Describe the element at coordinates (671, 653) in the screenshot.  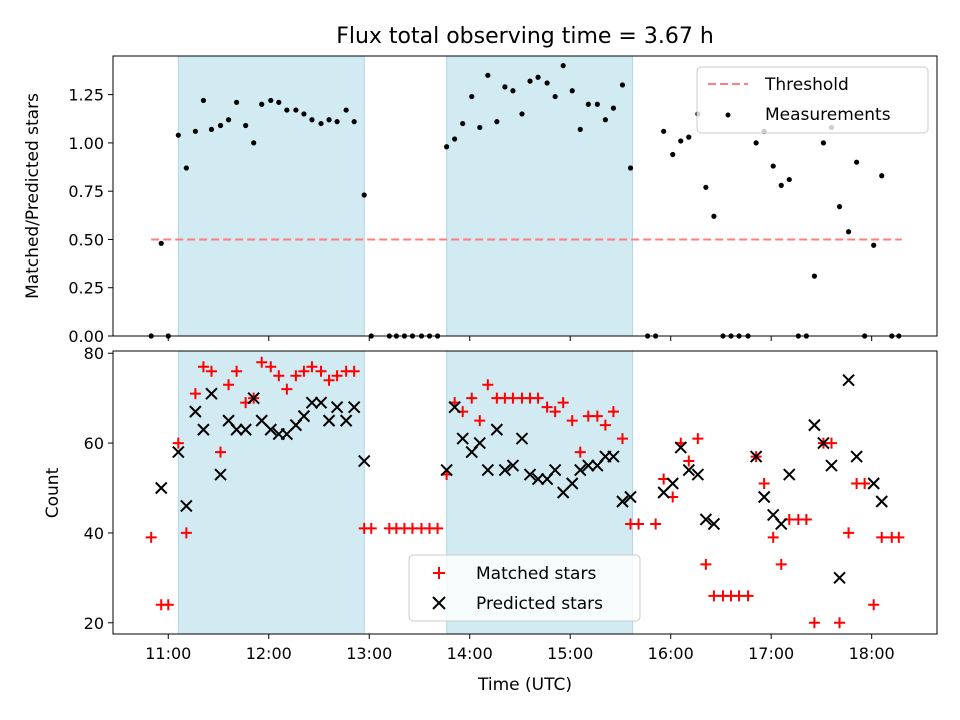
I see `x-tick-label: 16:00` at that location.